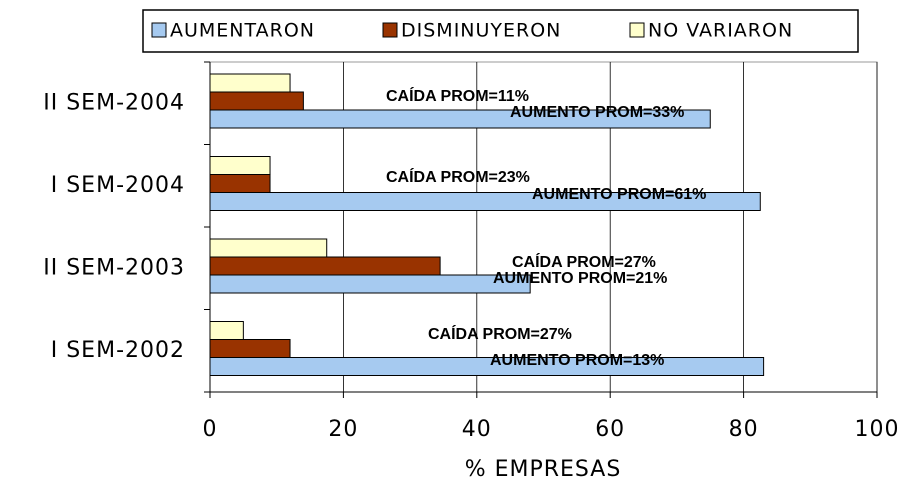 The image size is (904, 487). Describe the element at coordinates (877, 429) in the screenshot. I see `x-tick-label: 100` at that location.